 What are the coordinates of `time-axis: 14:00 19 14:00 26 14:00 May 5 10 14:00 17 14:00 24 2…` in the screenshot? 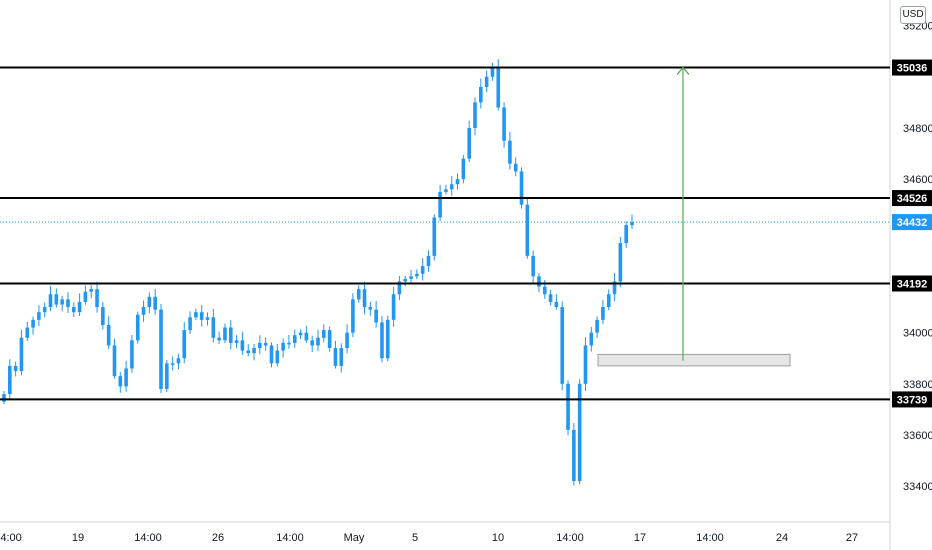 It's located at (429, 538).